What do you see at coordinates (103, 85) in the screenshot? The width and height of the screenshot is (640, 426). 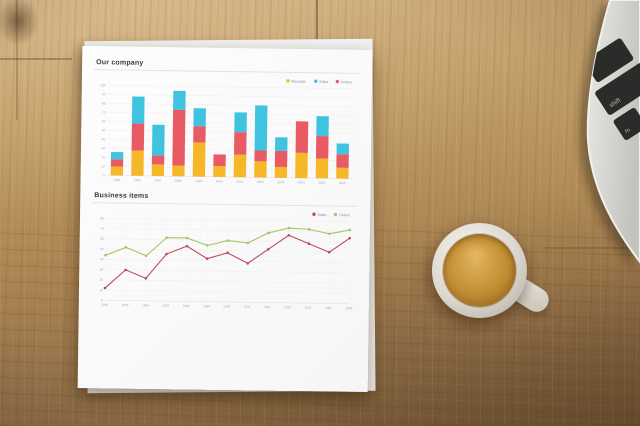 I see `svg-text: 100` at bounding box center [103, 85].